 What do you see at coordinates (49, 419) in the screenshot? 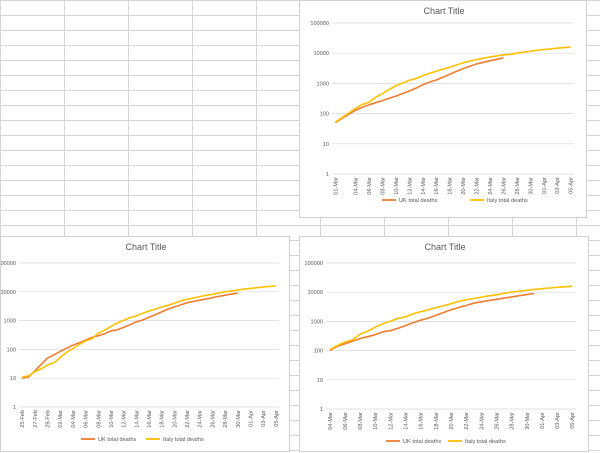
I see `x-tick-label: 29-Feb` at bounding box center [49, 419].